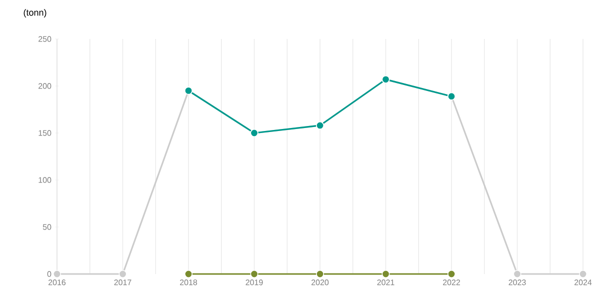 This screenshot has width=615, height=305. I want to click on y-axis-title: (tonn), so click(35, 13).